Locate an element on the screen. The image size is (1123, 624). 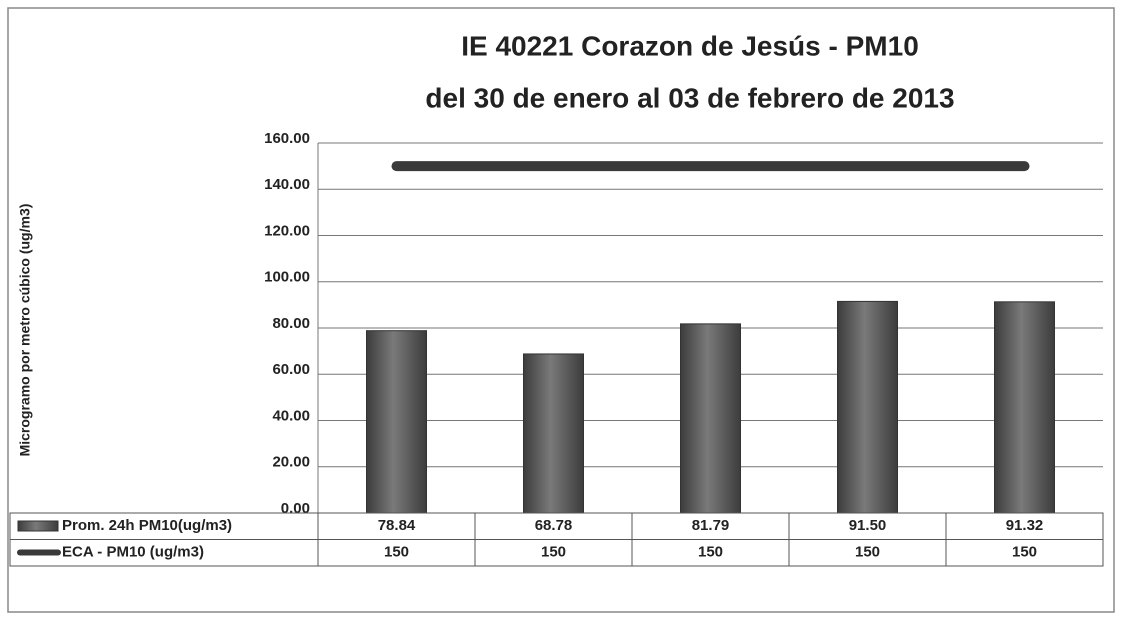
legend-swatch is located at coordinates (38, 526).